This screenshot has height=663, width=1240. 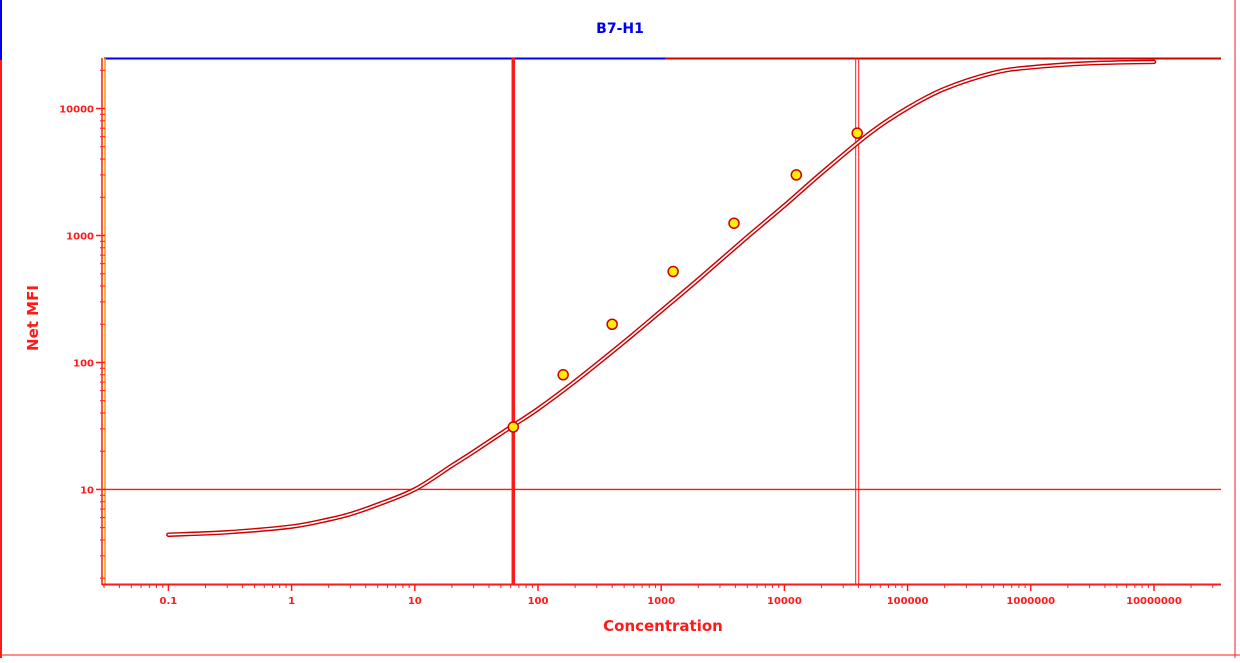 What do you see at coordinates (1154, 601) in the screenshot?
I see `x-tick-label: 10000000` at bounding box center [1154, 601].